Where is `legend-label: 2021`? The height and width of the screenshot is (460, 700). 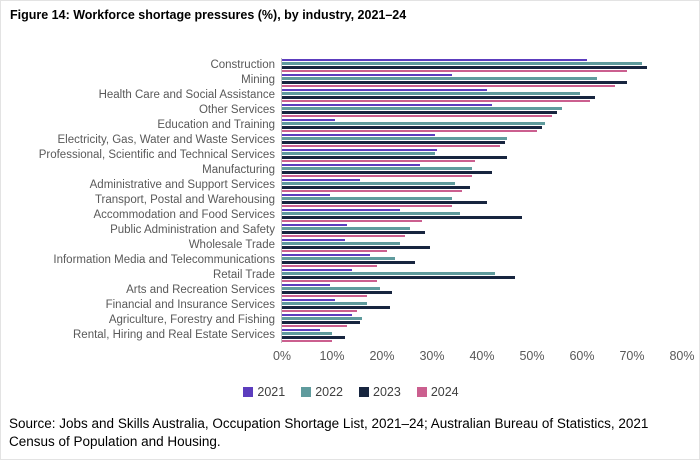
legend-label: 2021 is located at coordinates (271, 392).